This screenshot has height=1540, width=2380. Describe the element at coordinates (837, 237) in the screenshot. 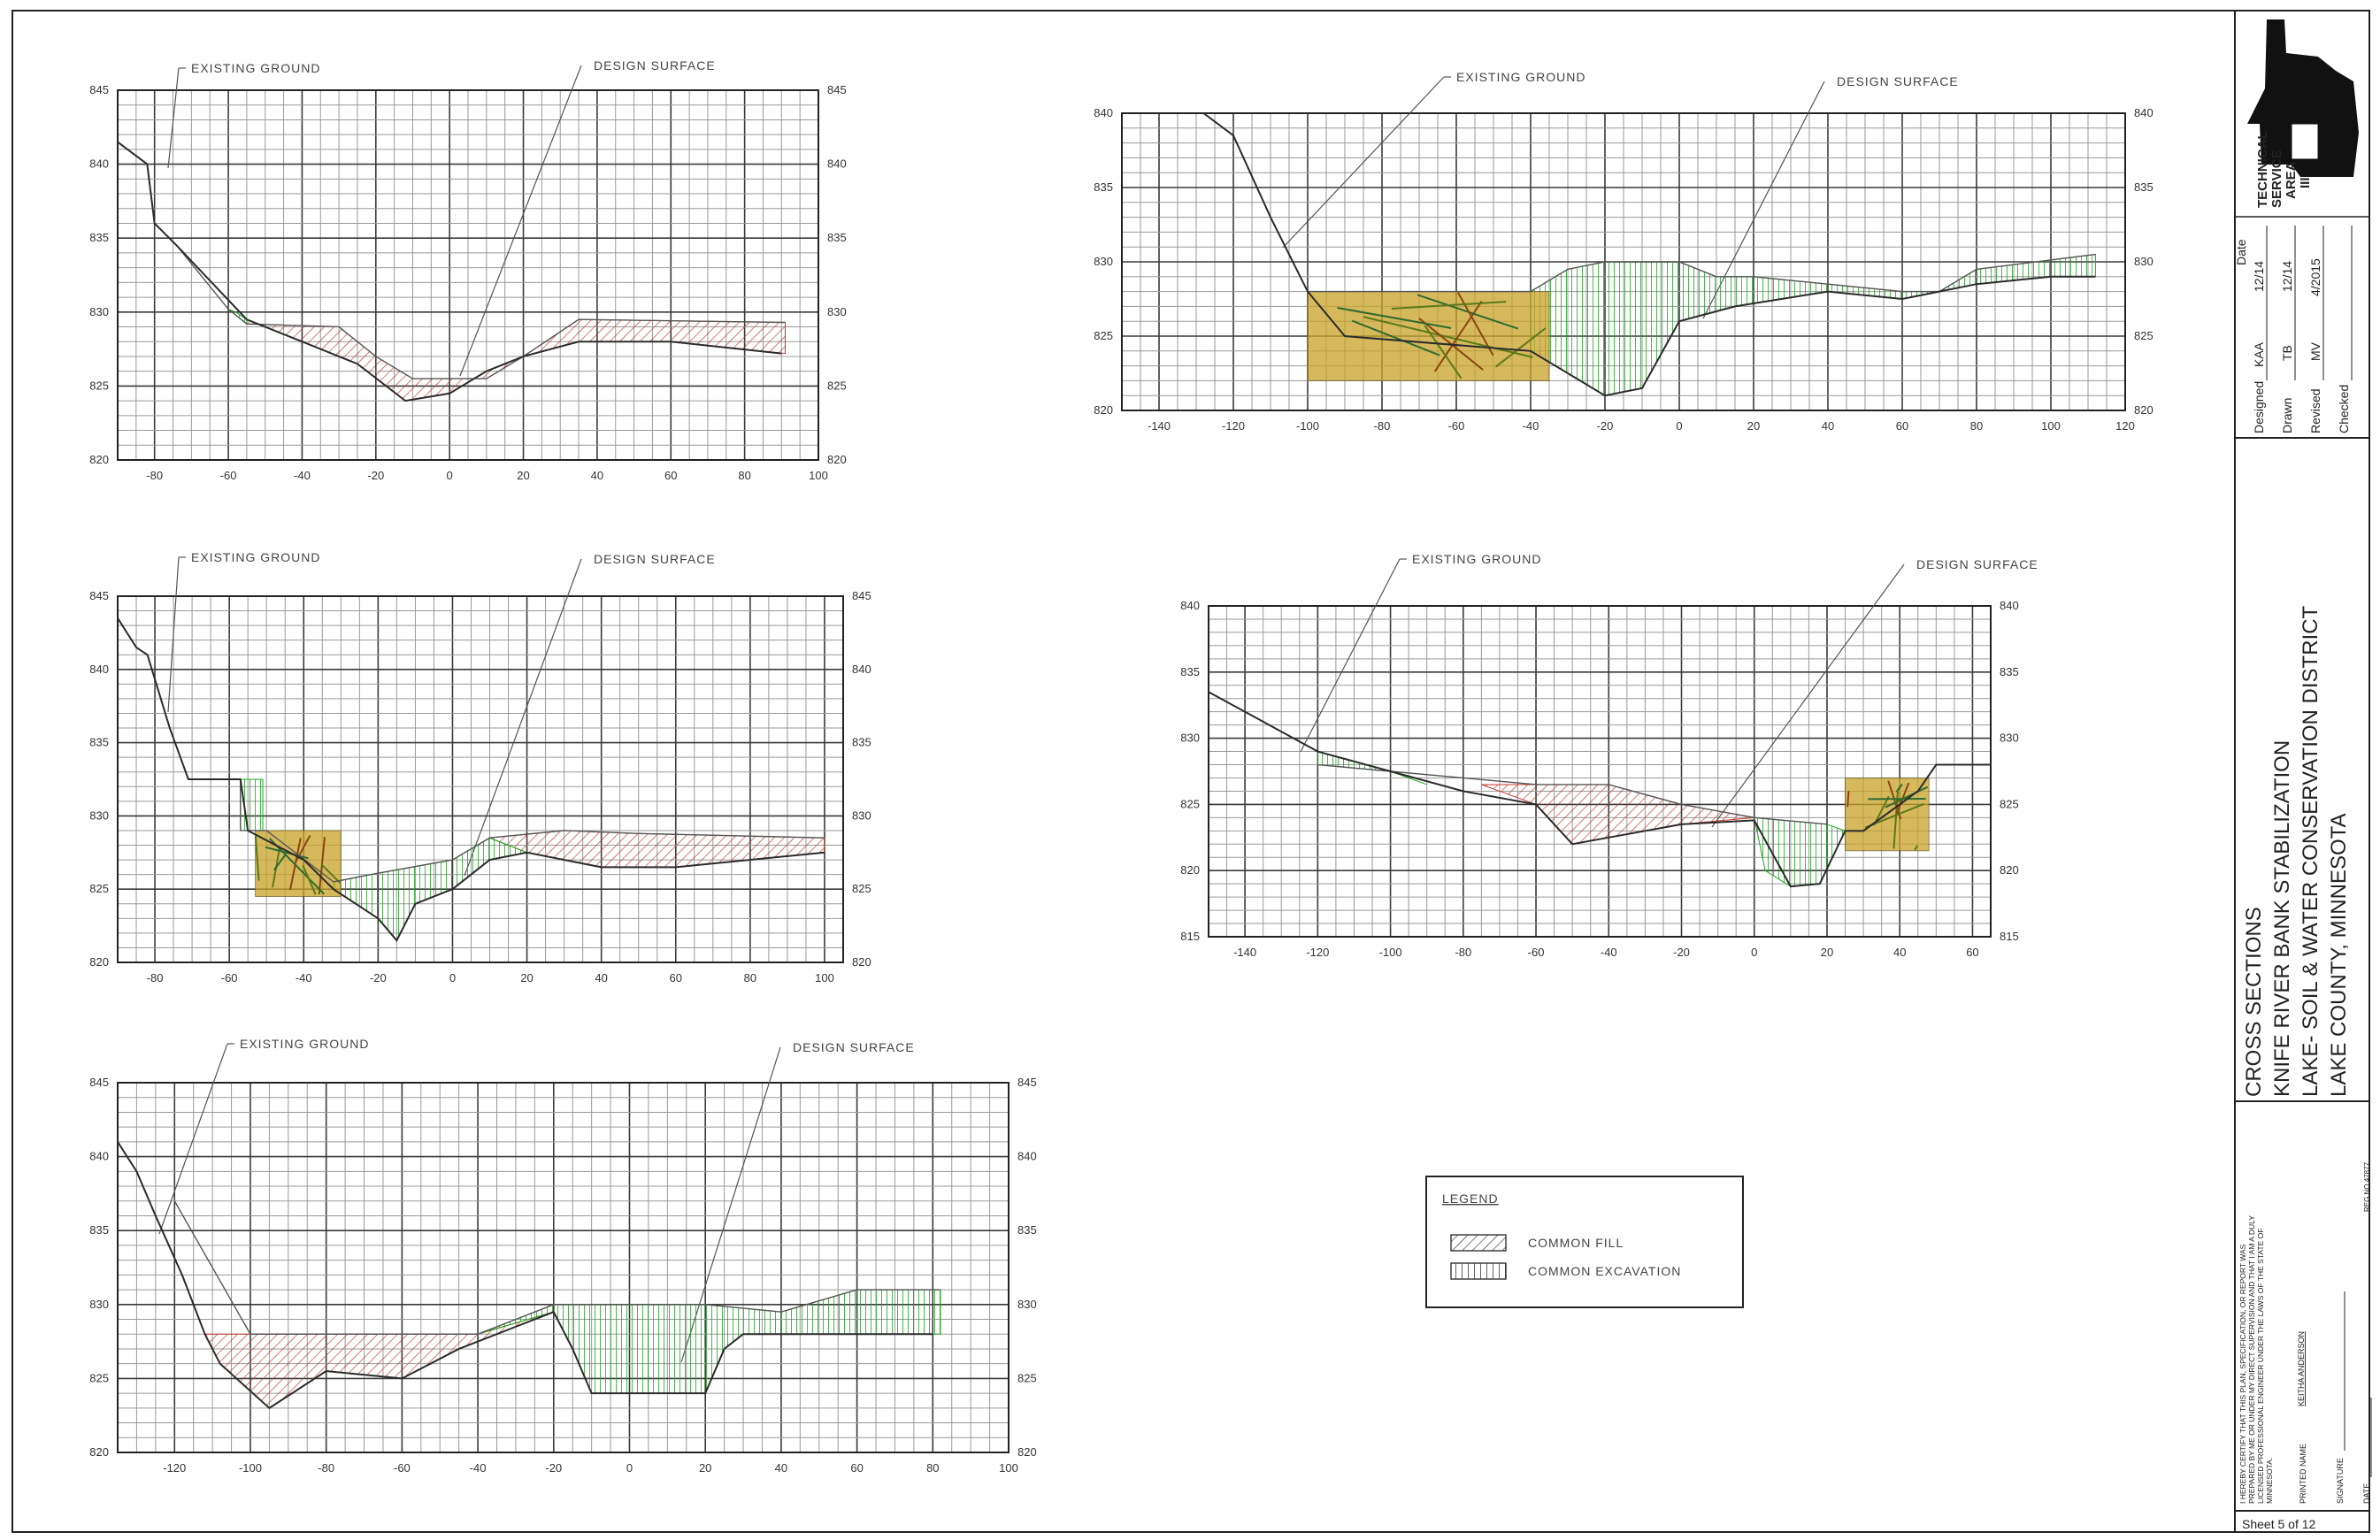

I see `y-tick-label-right: 835` at that location.